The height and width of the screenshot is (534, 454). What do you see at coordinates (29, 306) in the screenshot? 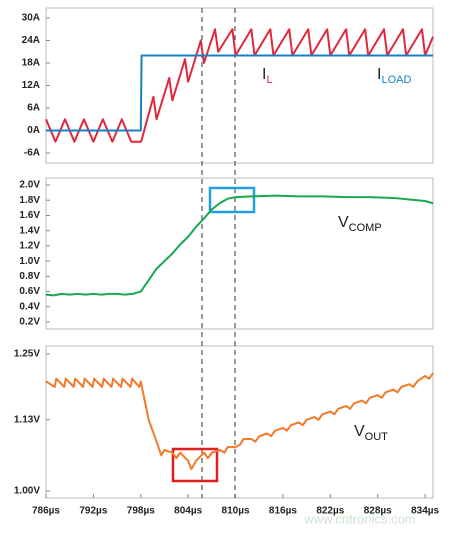
I see `y-tick-label: 0.4V` at bounding box center [29, 306].